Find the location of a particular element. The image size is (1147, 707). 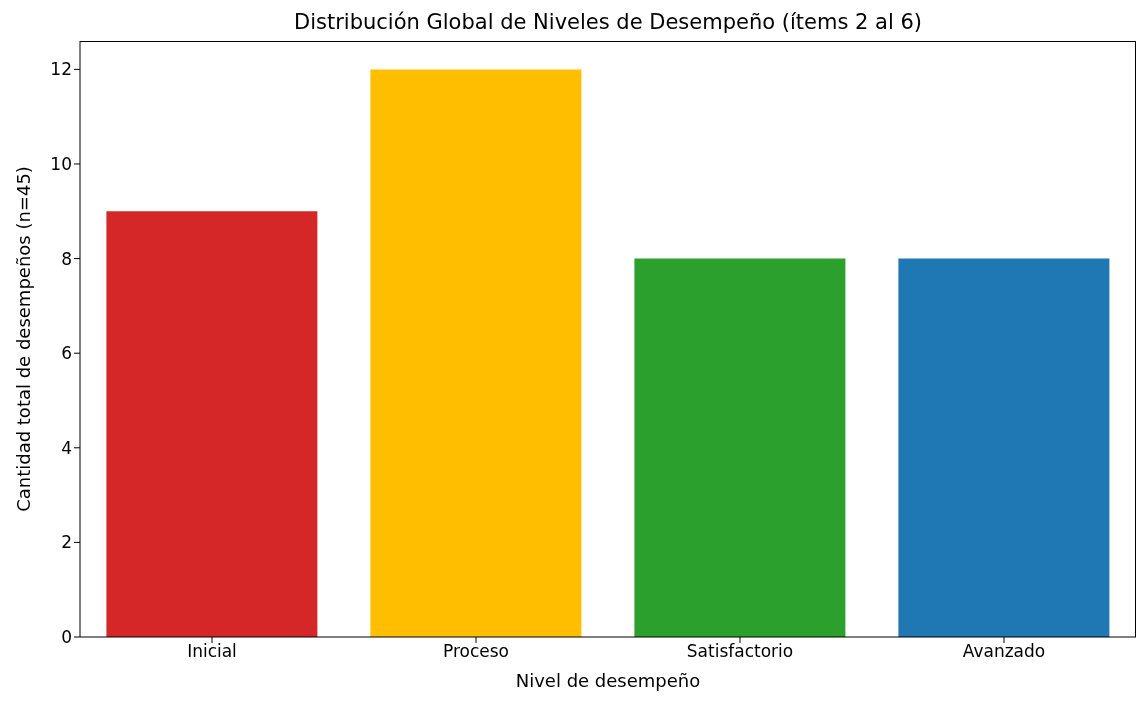

y-tick-label: 6 is located at coordinates (66, 353).